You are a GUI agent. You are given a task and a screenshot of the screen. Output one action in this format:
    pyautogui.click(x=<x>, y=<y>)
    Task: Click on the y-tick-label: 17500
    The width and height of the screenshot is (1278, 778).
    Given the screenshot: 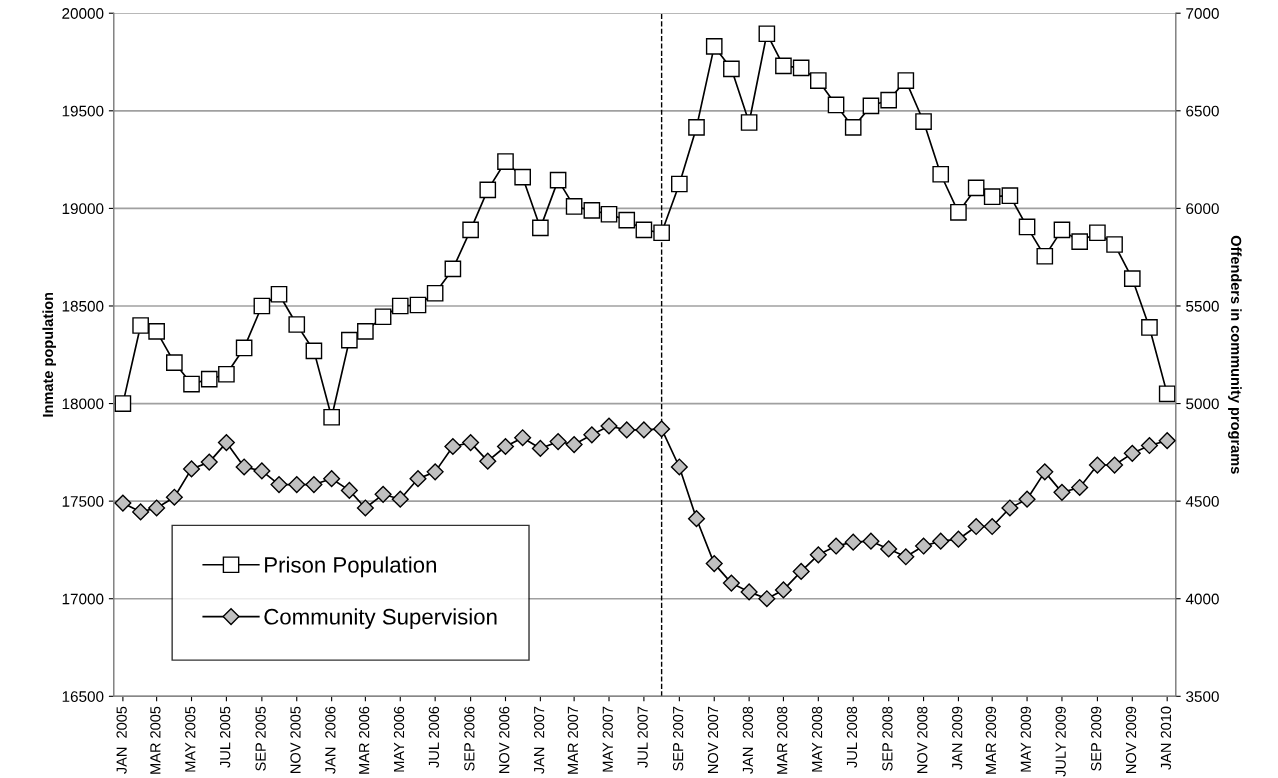 What is the action you would take?
    pyautogui.click(x=83, y=501)
    